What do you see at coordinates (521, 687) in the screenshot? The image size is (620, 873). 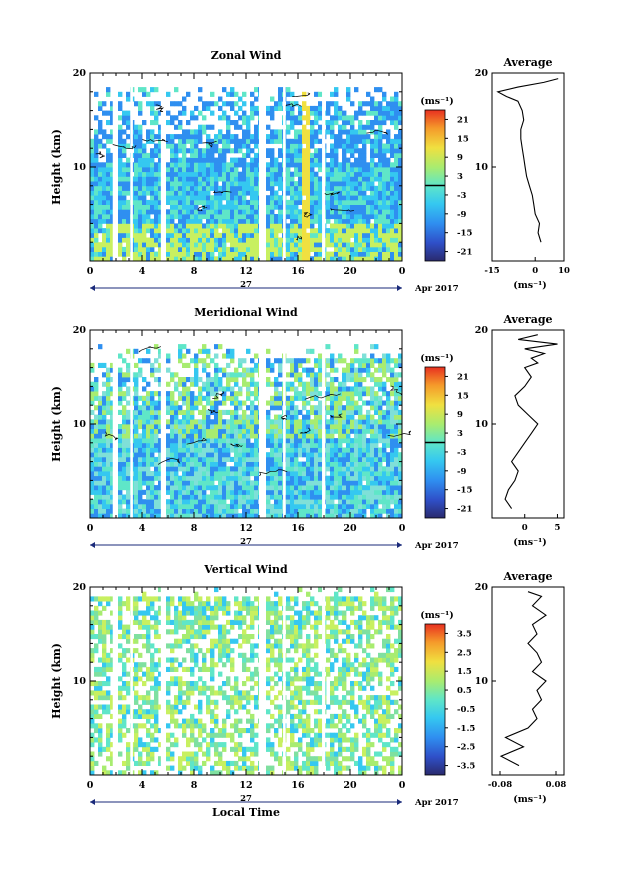 I see `average-profile: Average -0.08 0.08 10 20 (ms⁻¹)` at bounding box center [521, 687].